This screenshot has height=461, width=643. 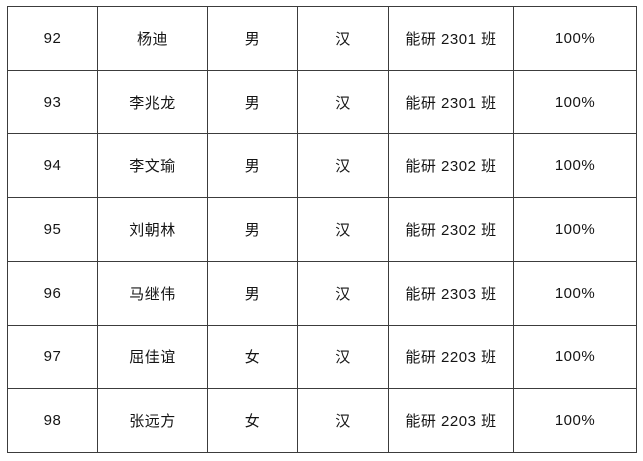 I want to click on cell-name: 李文瑜, so click(x=152, y=166).